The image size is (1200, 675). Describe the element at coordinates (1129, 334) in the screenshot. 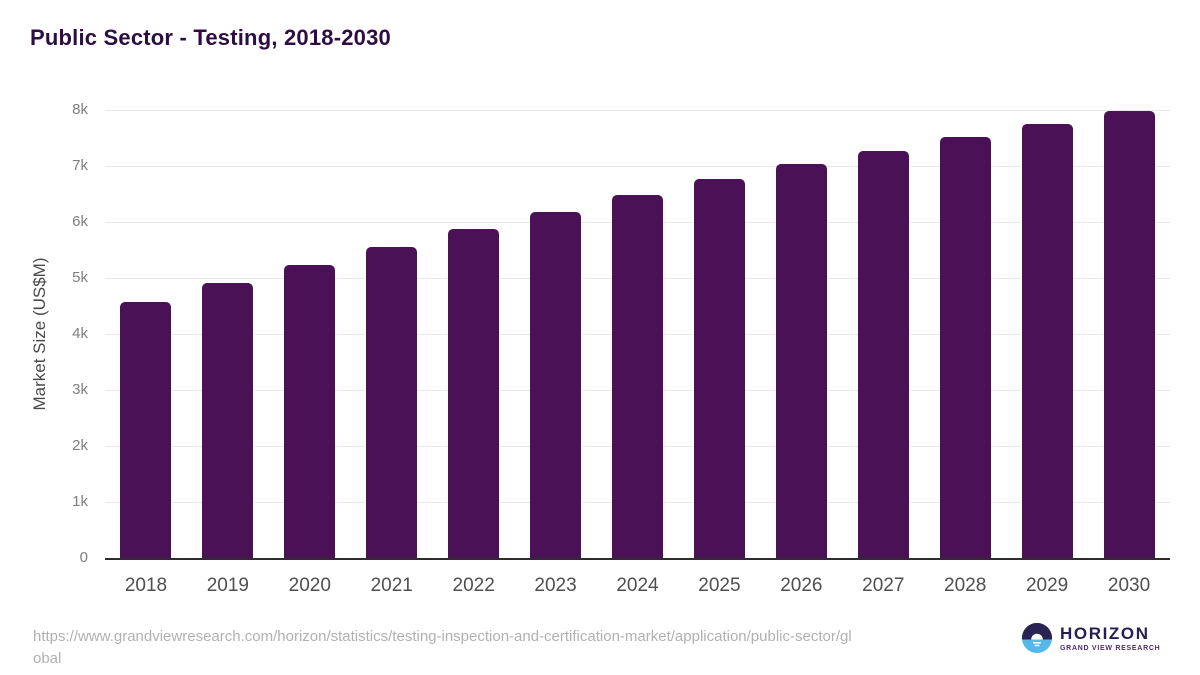

I see `bar-2030` at that location.